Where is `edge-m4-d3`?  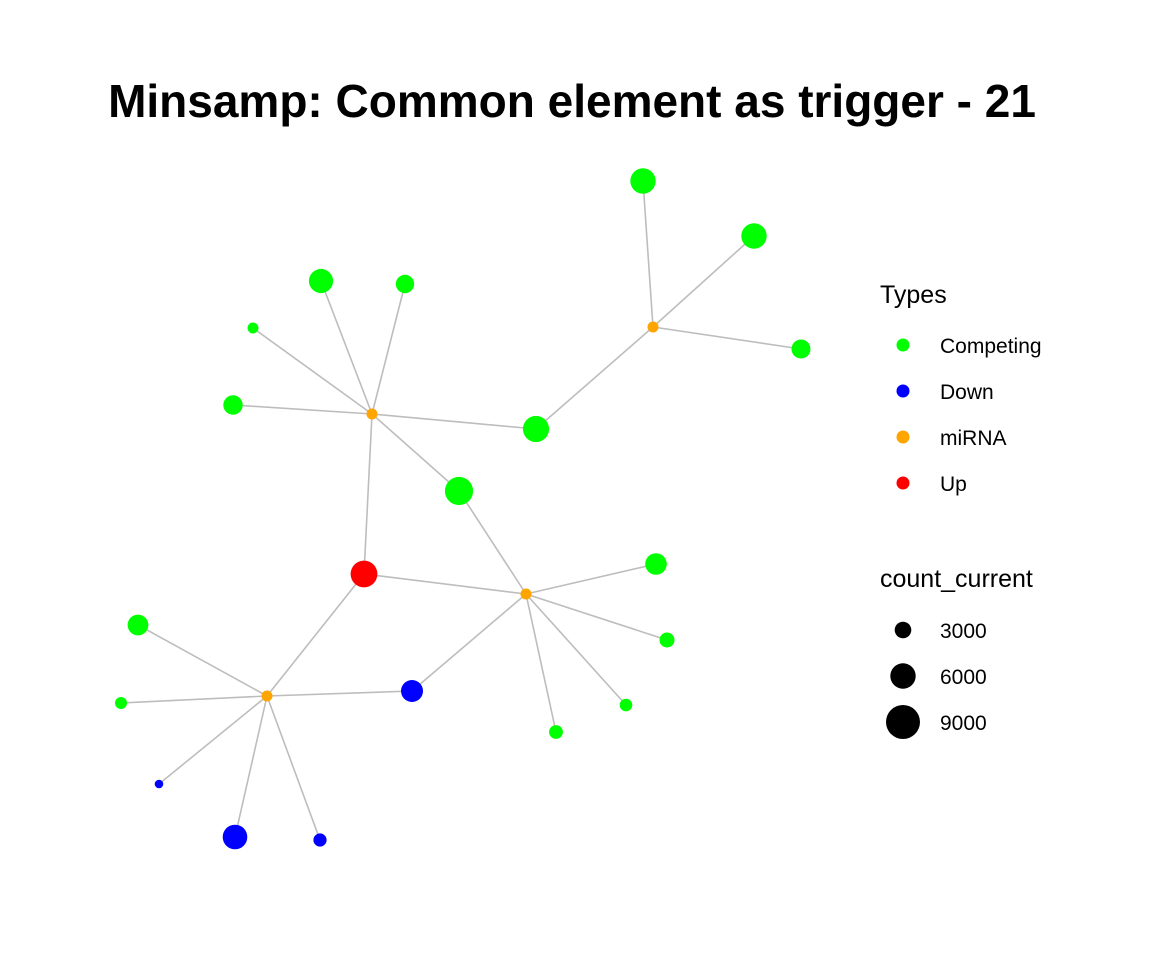 edge-m4-d3 is located at coordinates (251, 766).